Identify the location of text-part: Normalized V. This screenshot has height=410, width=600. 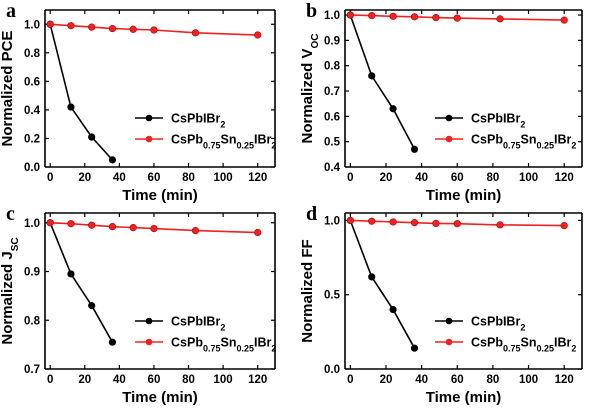
(307, 95).